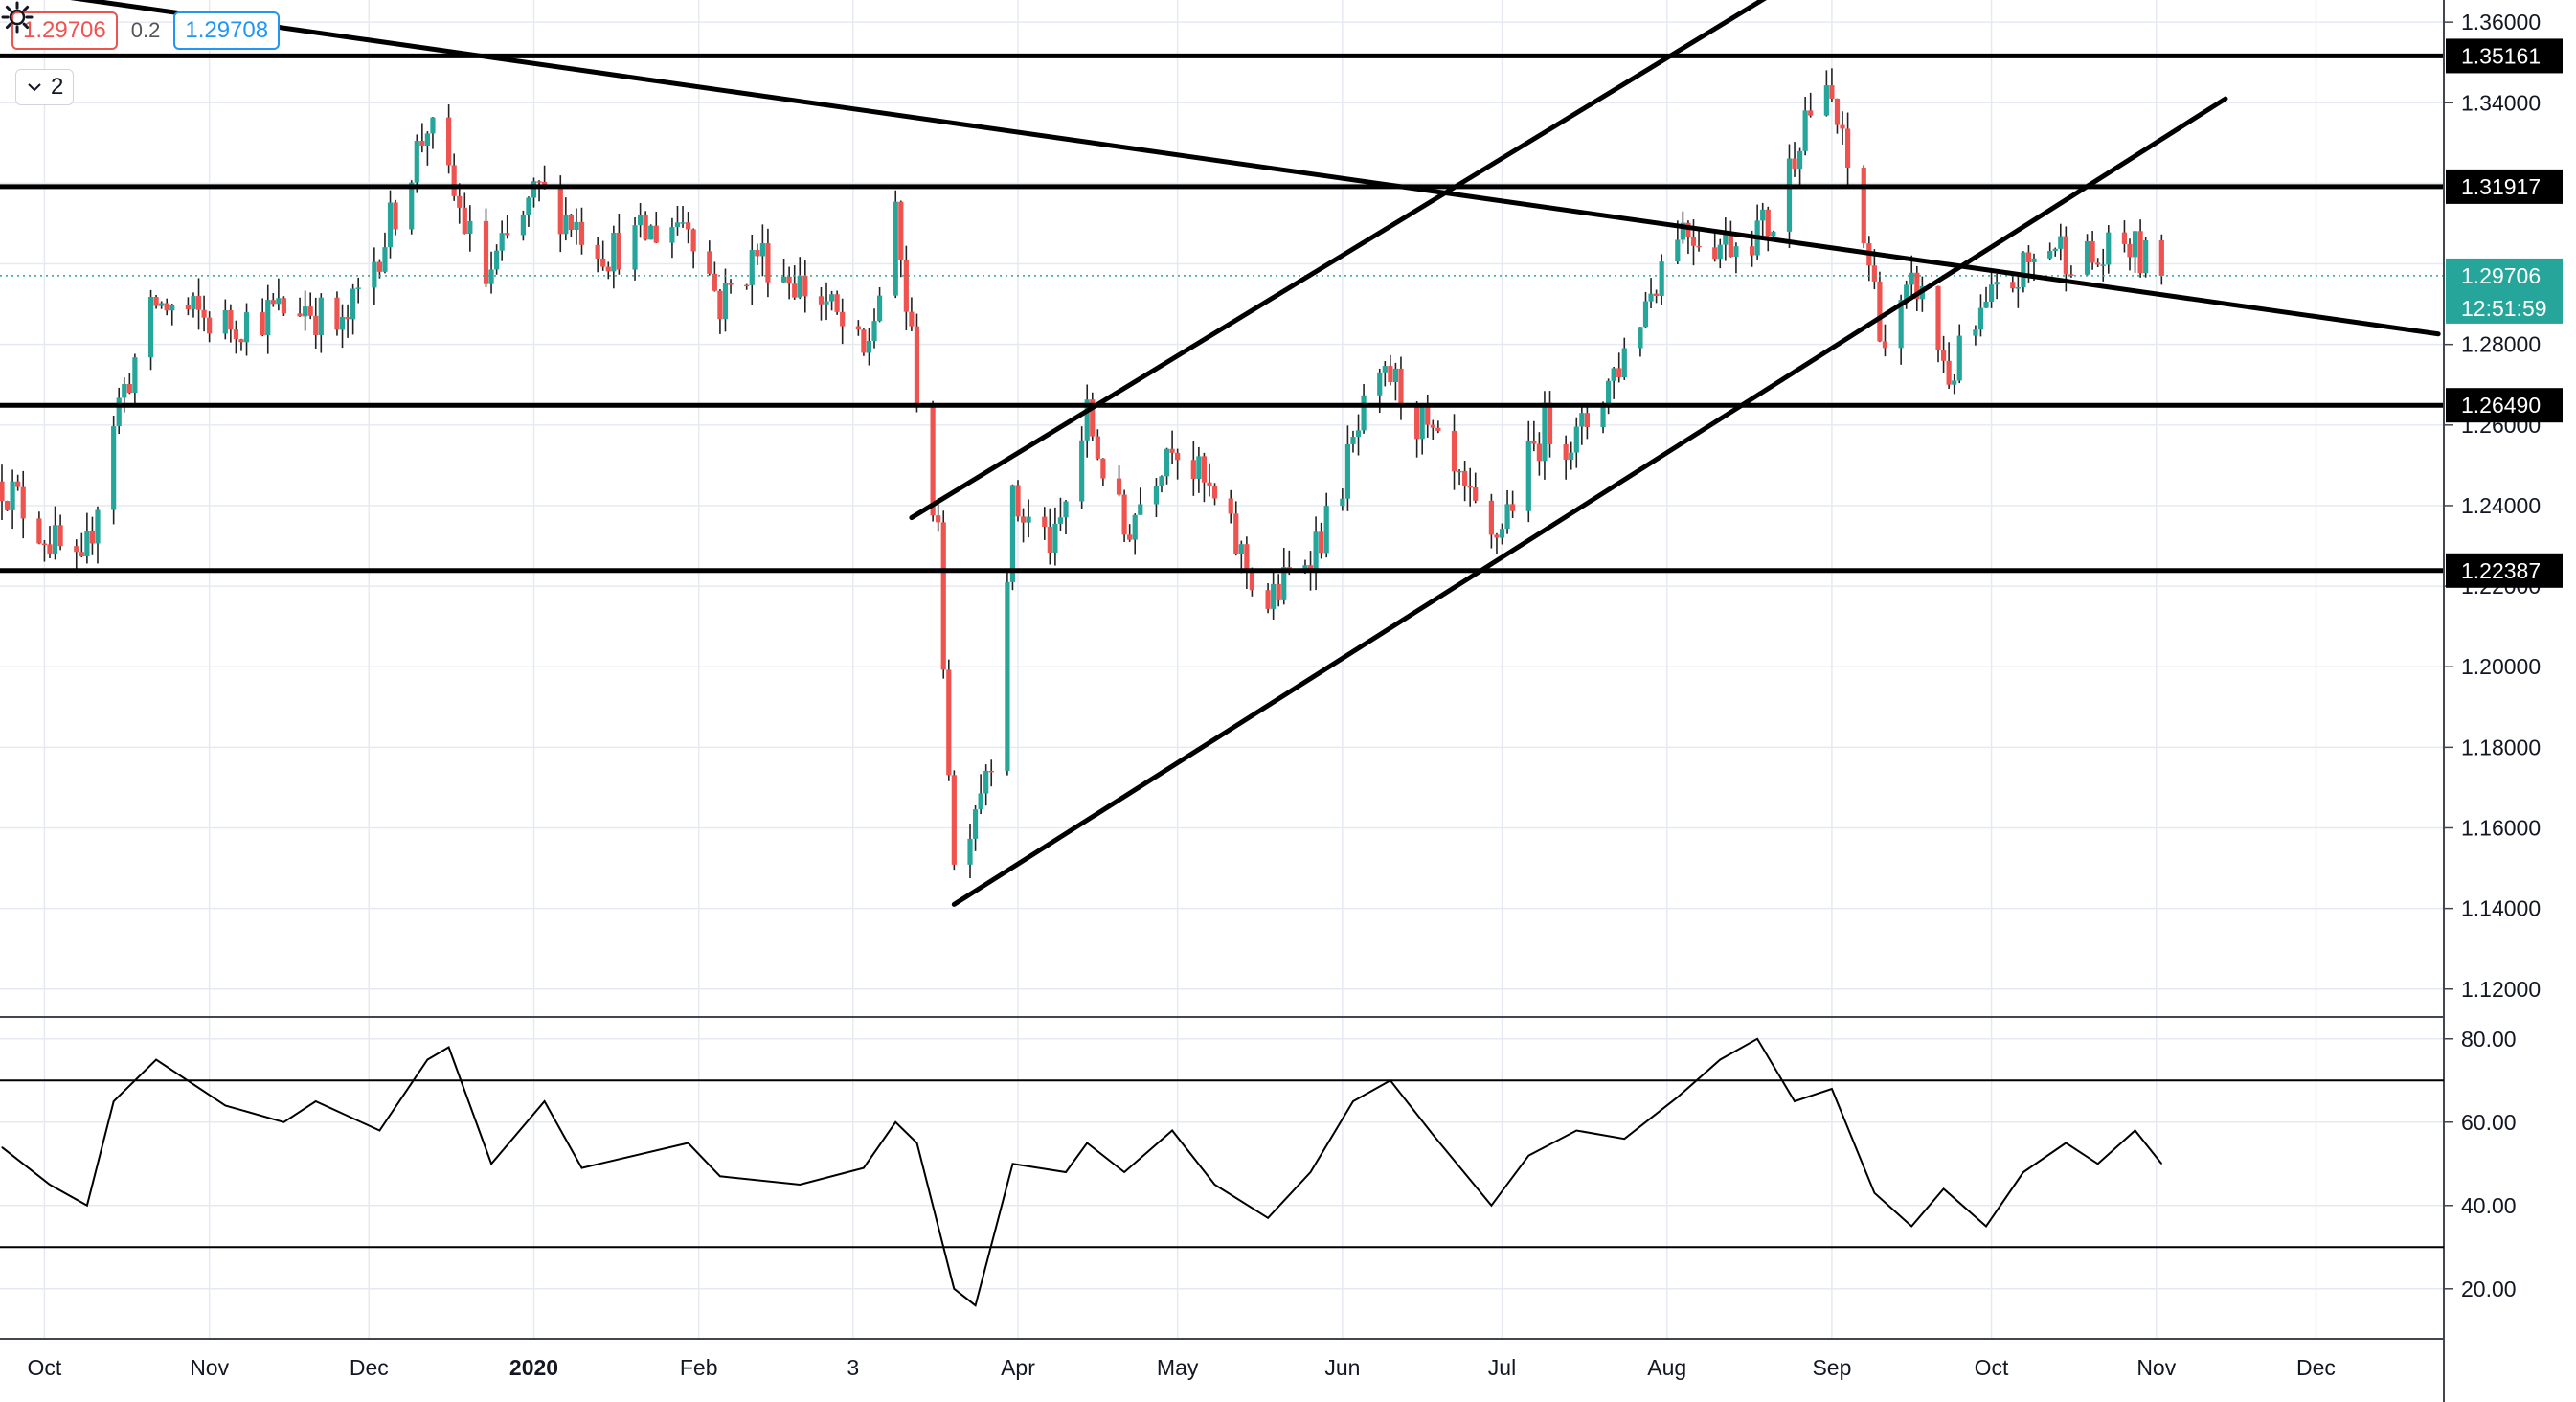  Describe the element at coordinates (1342, 1367) in the screenshot. I see `time-tick-label: Jun` at that location.